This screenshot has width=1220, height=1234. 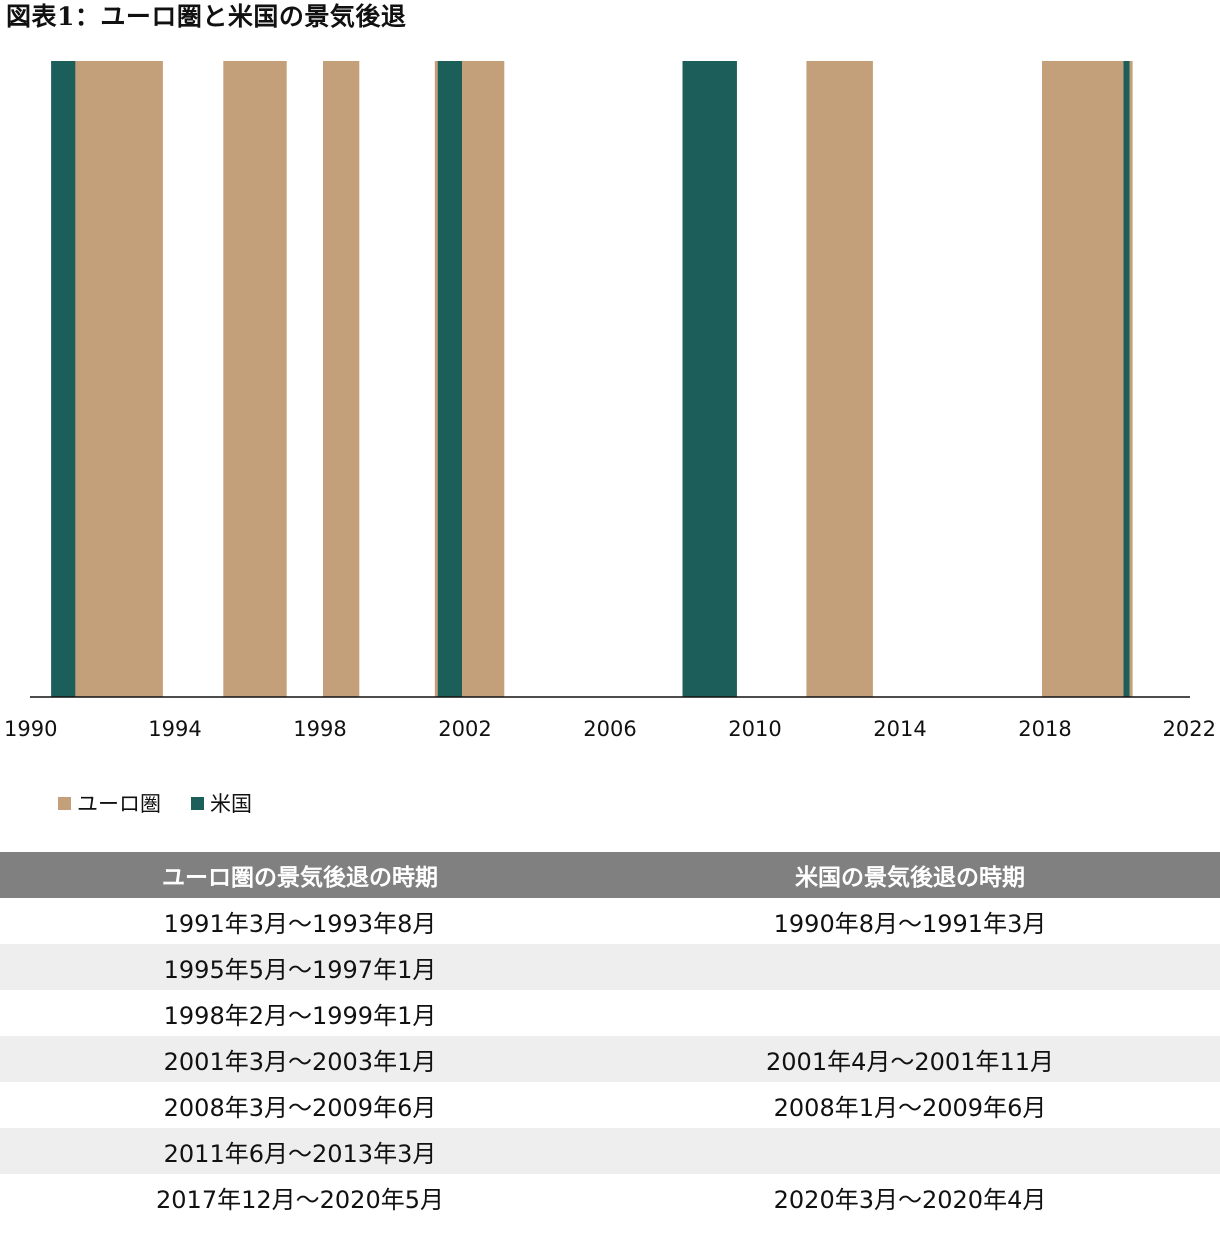 What do you see at coordinates (30, 729) in the screenshot?
I see `x-tick-label-1990: 1990` at bounding box center [30, 729].